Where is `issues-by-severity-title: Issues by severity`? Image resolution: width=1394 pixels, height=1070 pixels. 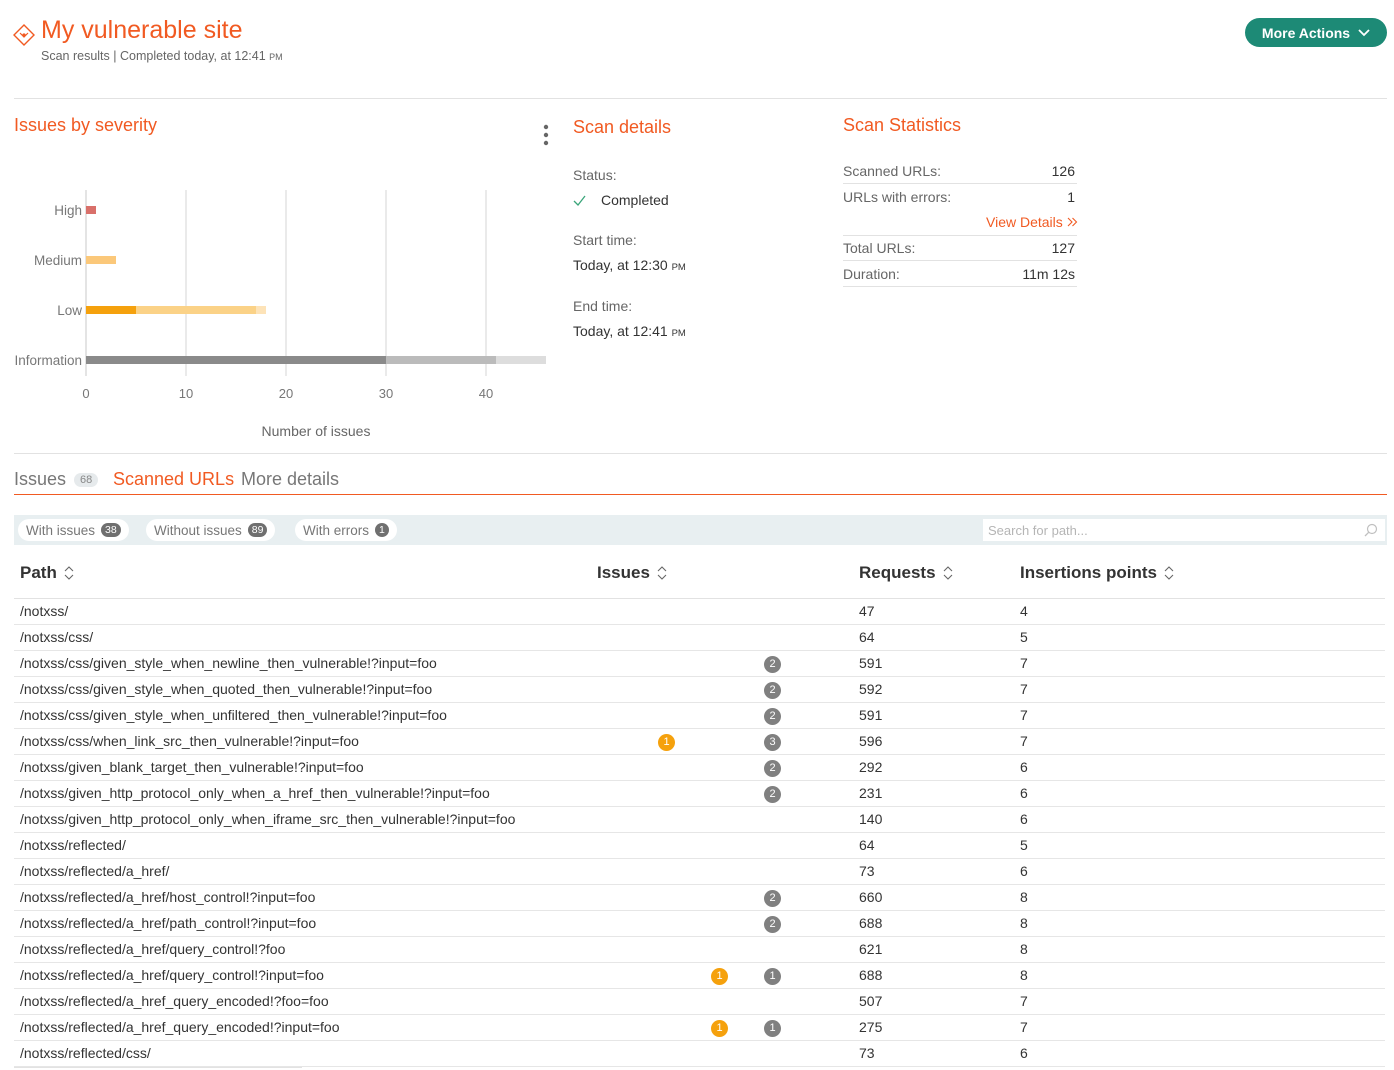
issues-by-severity-title: Issues by severity is located at coordinates (86, 125).